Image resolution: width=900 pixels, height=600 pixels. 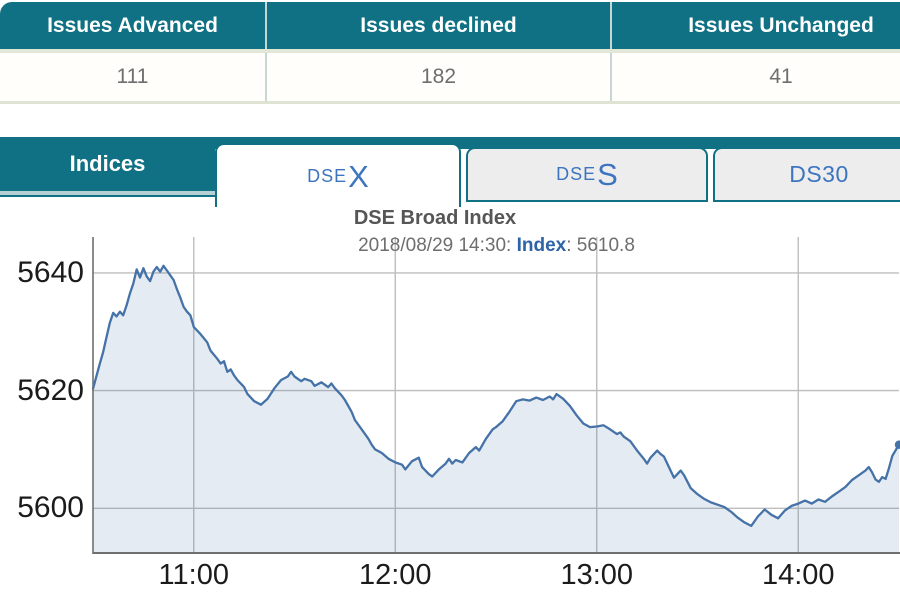 What do you see at coordinates (50, 508) in the screenshot?
I see `y-axis-label: 5600` at bounding box center [50, 508].